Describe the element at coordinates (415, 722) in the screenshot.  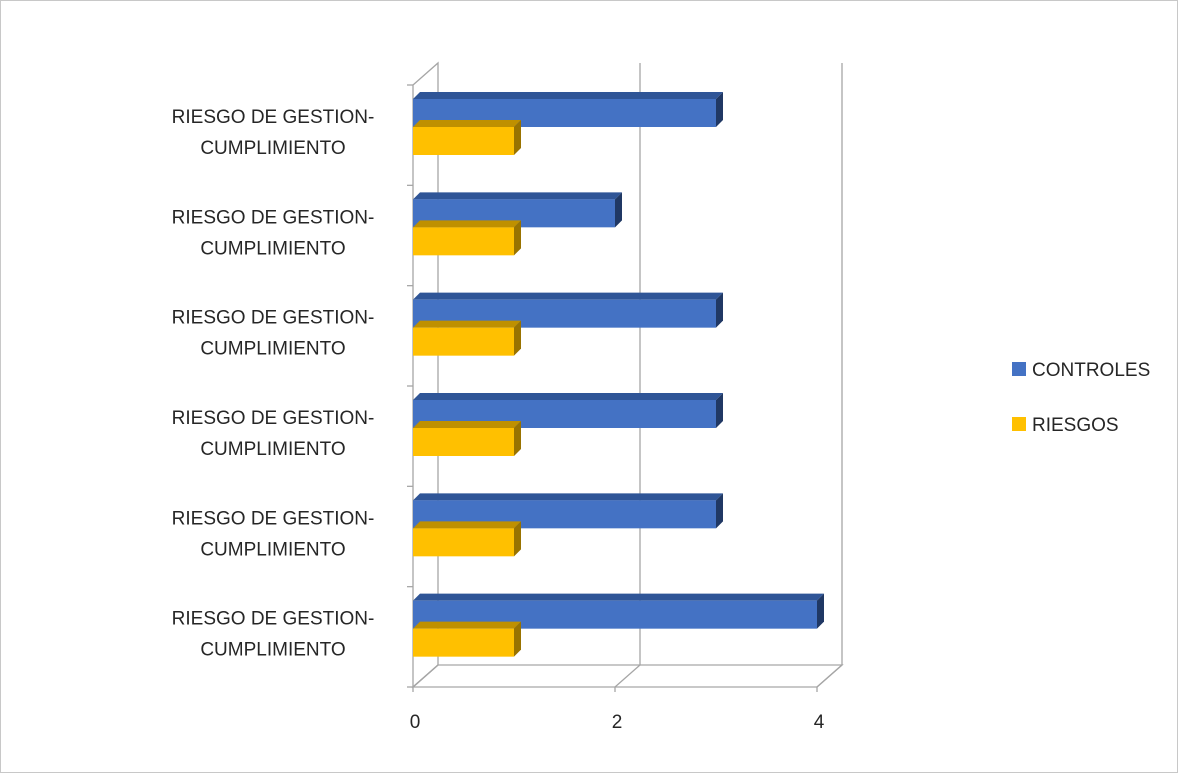
I see `x-tick-label: 0` at that location.